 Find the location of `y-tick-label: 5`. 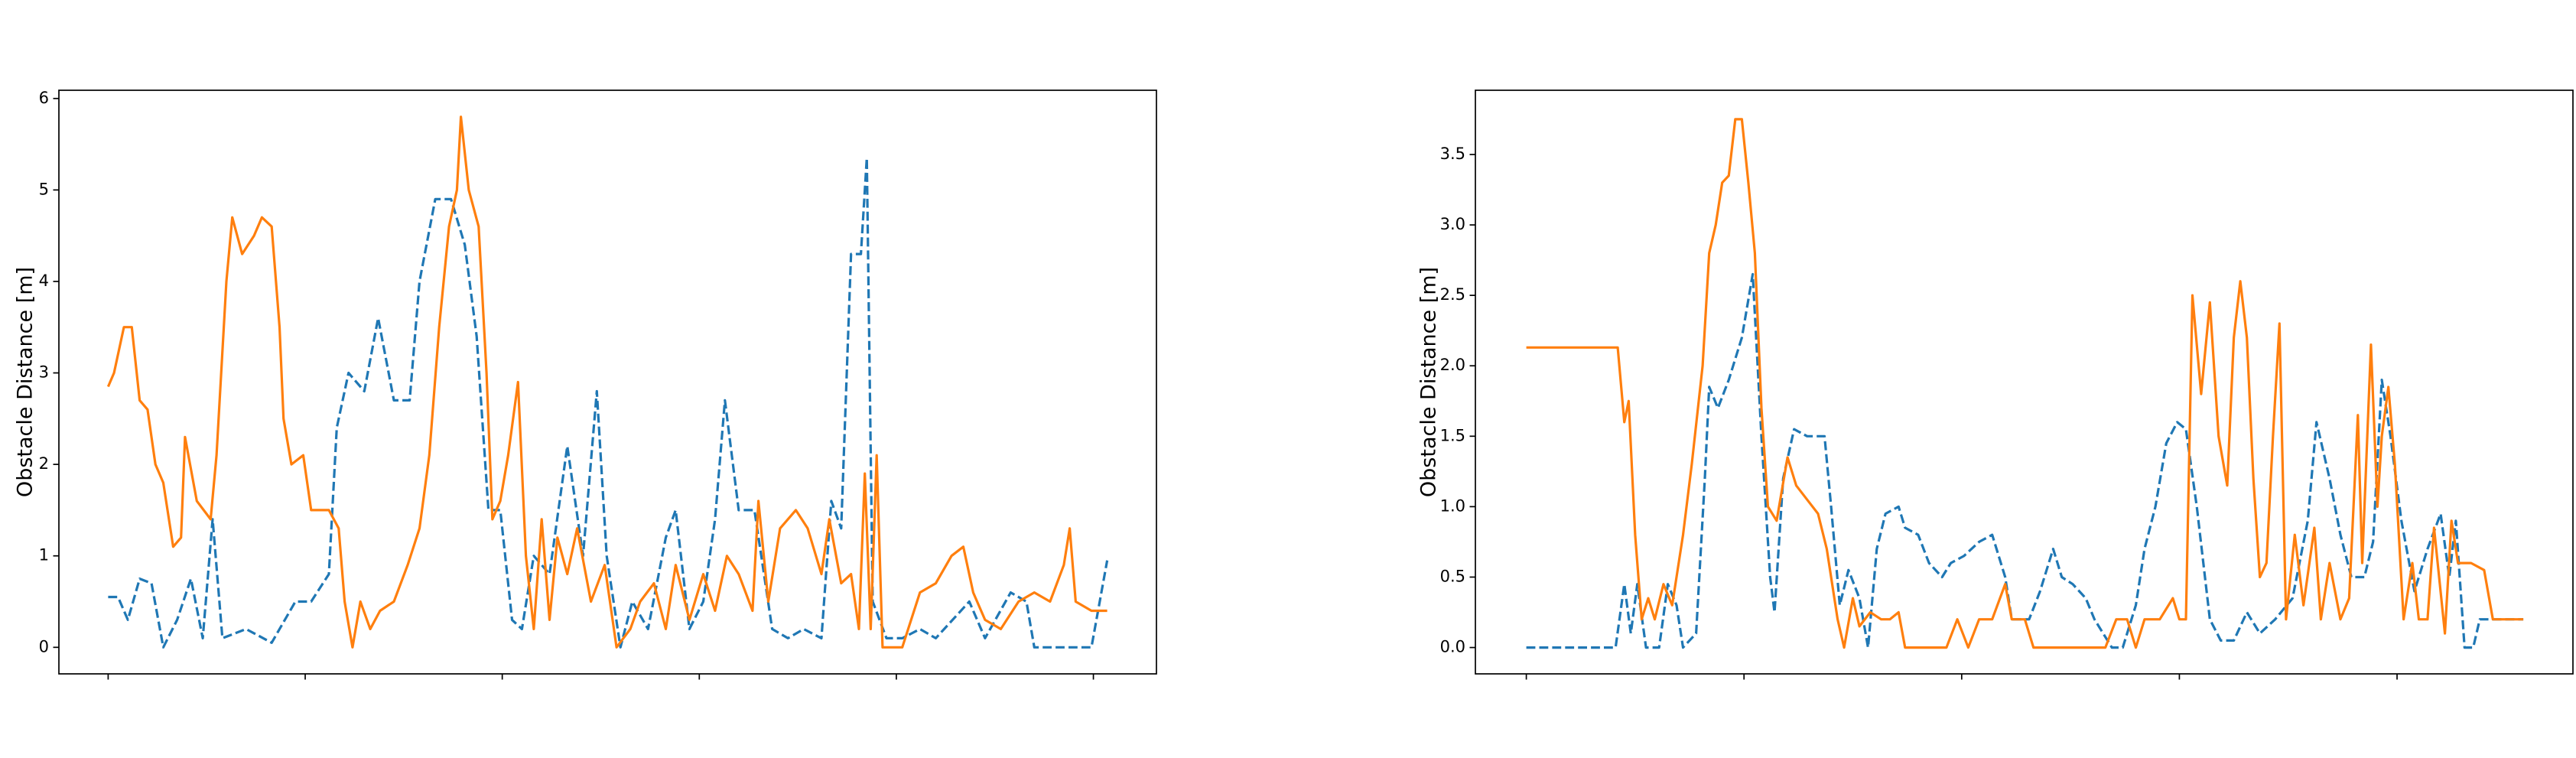

y-tick-label: 5 is located at coordinates (44, 189).